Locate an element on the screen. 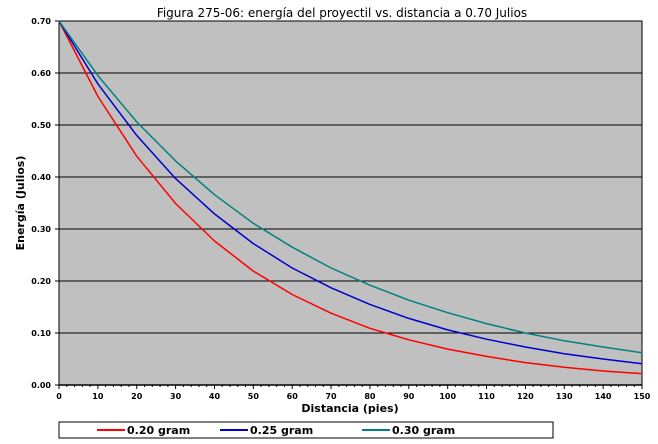 The width and height of the screenshot is (658, 444). x-tick-label: 30 is located at coordinates (176, 396).